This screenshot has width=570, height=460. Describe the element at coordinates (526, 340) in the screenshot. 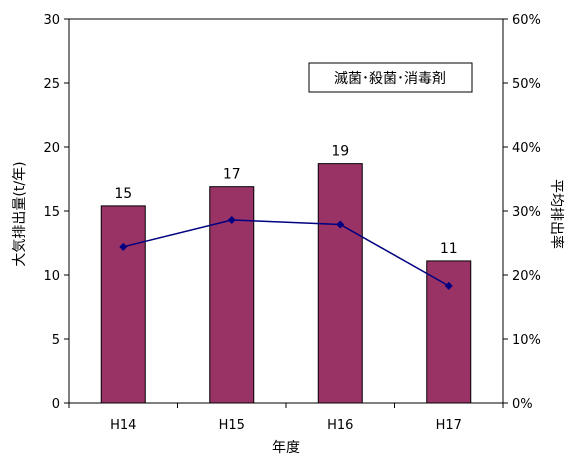

I see `y2-tick-label: 10%` at that location.